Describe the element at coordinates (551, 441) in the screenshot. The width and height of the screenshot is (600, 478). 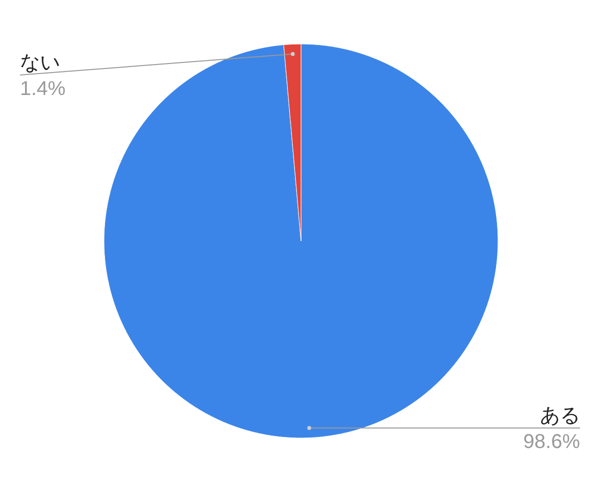
I see `data-label: 98.6%` at that location.